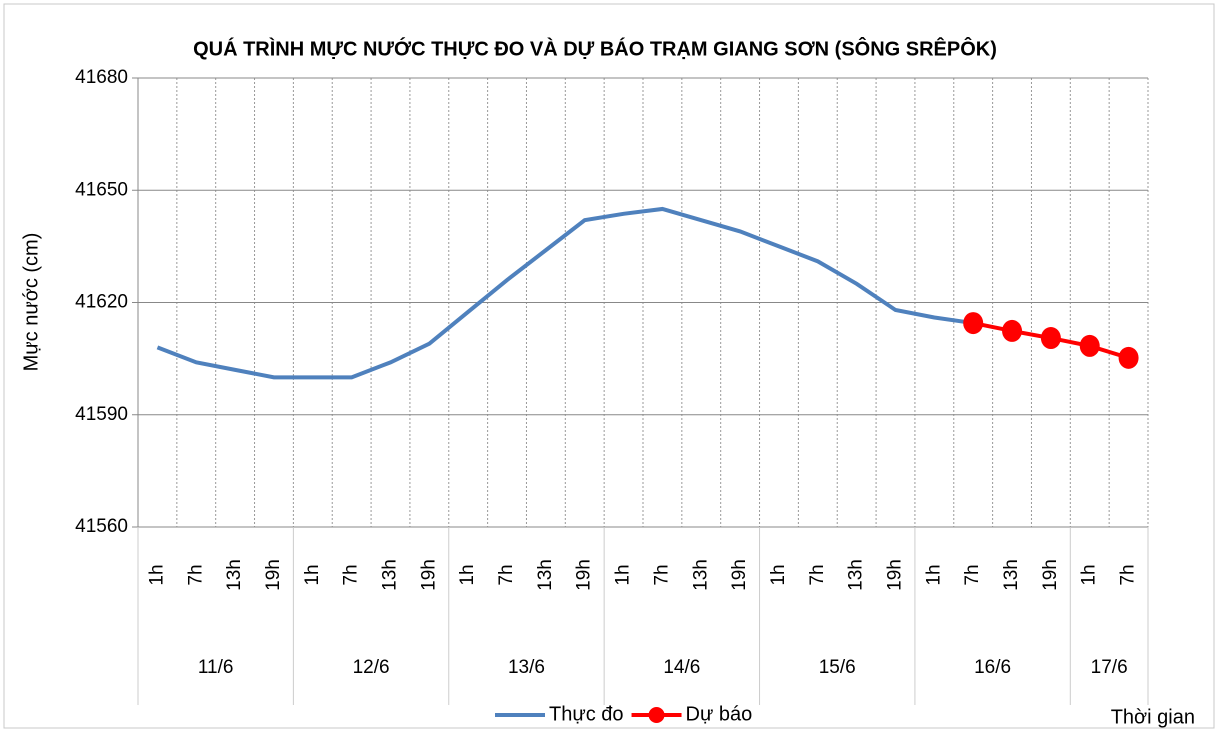  Describe the element at coordinates (719, 714) in the screenshot. I see `legend-label: Dự báo` at that location.